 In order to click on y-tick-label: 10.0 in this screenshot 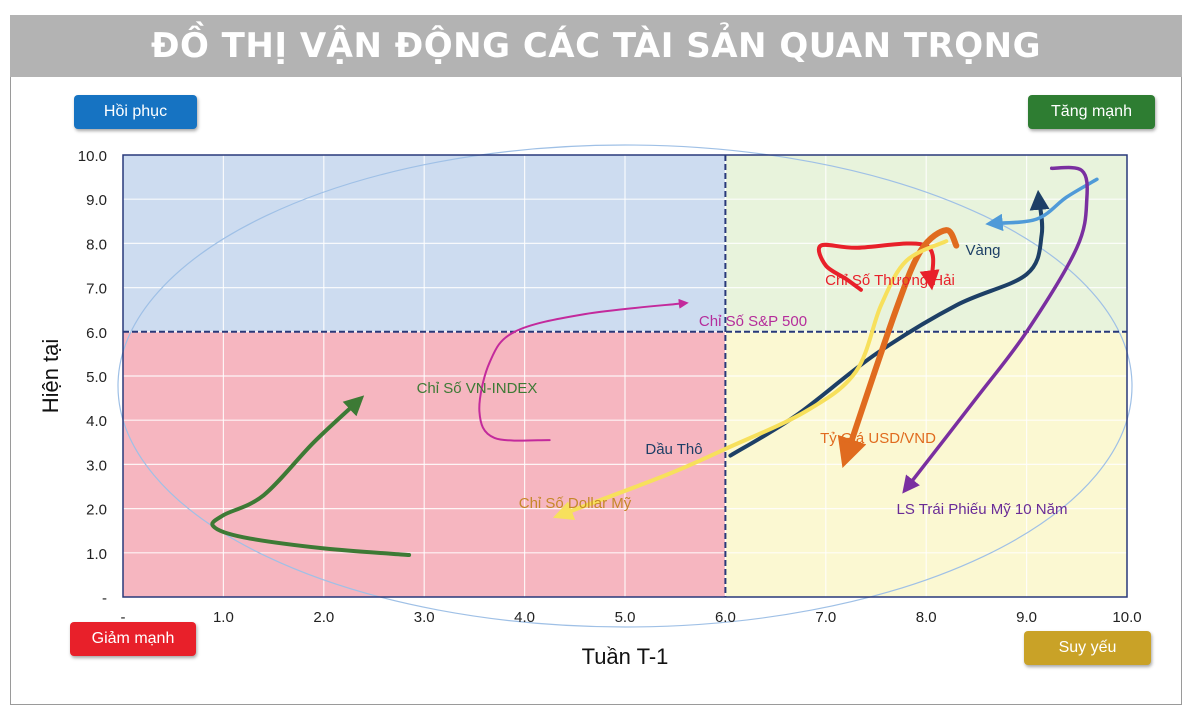, I will do `click(92, 156)`.